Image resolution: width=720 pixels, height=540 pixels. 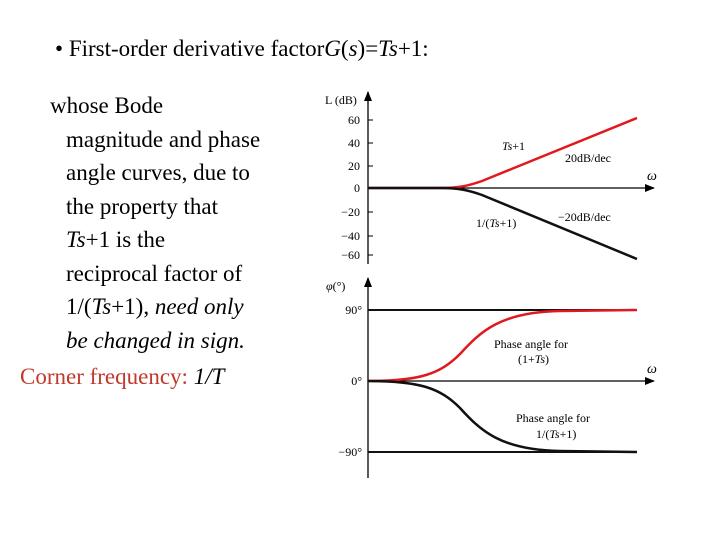 I want to click on title-rparen: ), so click(x=361, y=48).